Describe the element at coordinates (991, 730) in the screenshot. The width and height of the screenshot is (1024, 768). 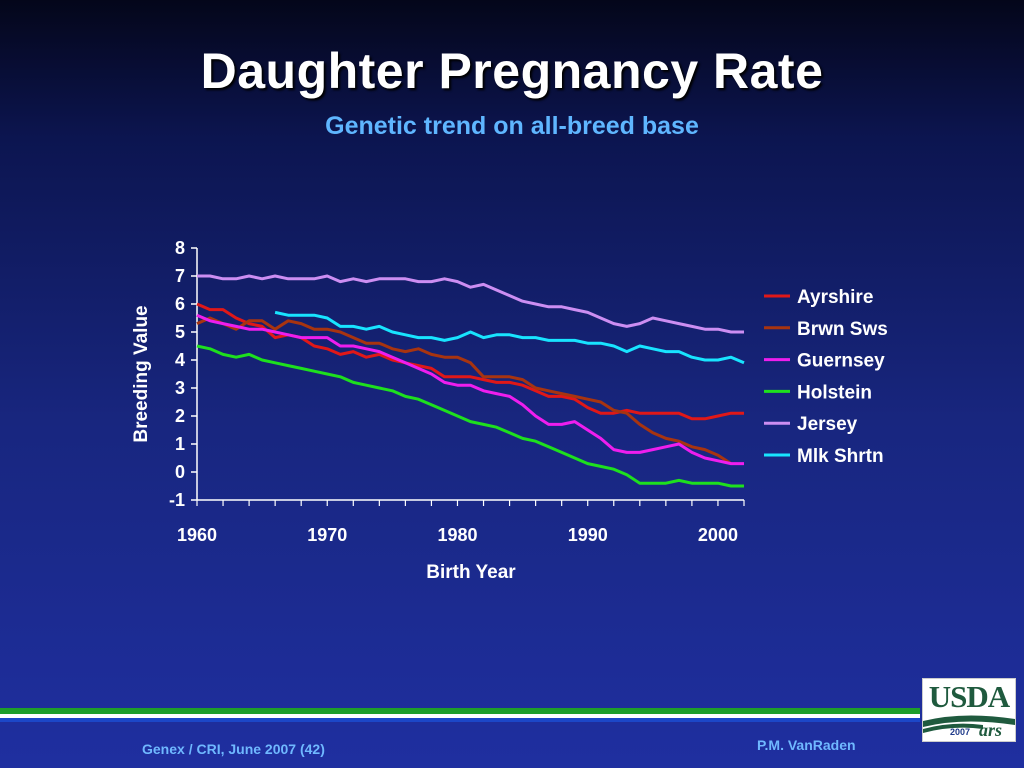
I see `ars-logo-text: ars` at that location.